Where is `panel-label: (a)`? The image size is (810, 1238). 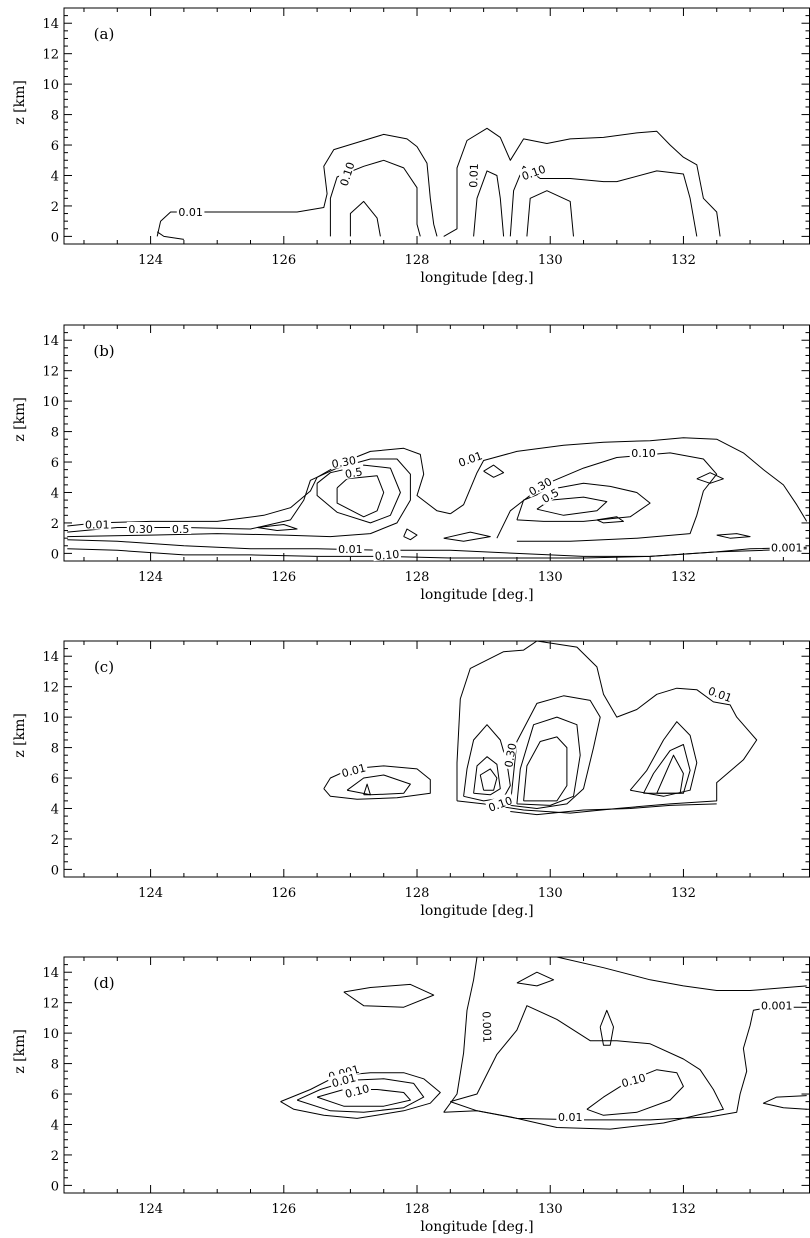 panel-label: (a) is located at coordinates (104, 34).